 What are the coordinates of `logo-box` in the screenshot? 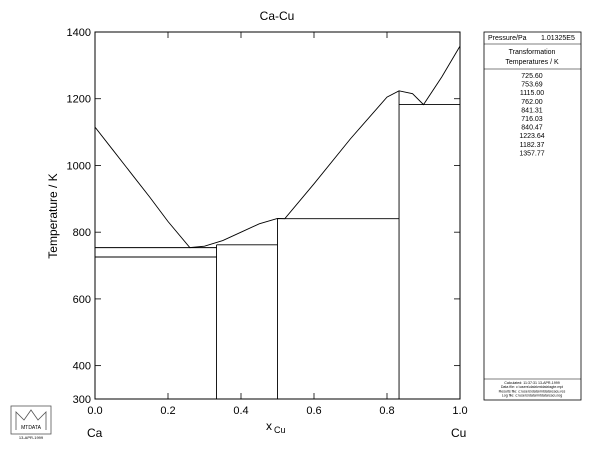 It's located at (31, 420).